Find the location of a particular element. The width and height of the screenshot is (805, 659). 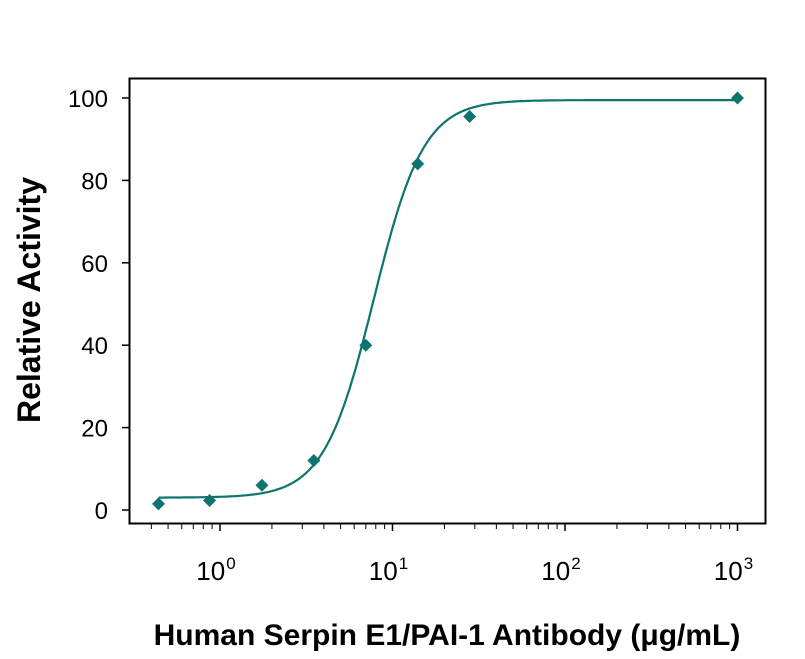

y-tick-label: 80 is located at coordinates (94, 181).